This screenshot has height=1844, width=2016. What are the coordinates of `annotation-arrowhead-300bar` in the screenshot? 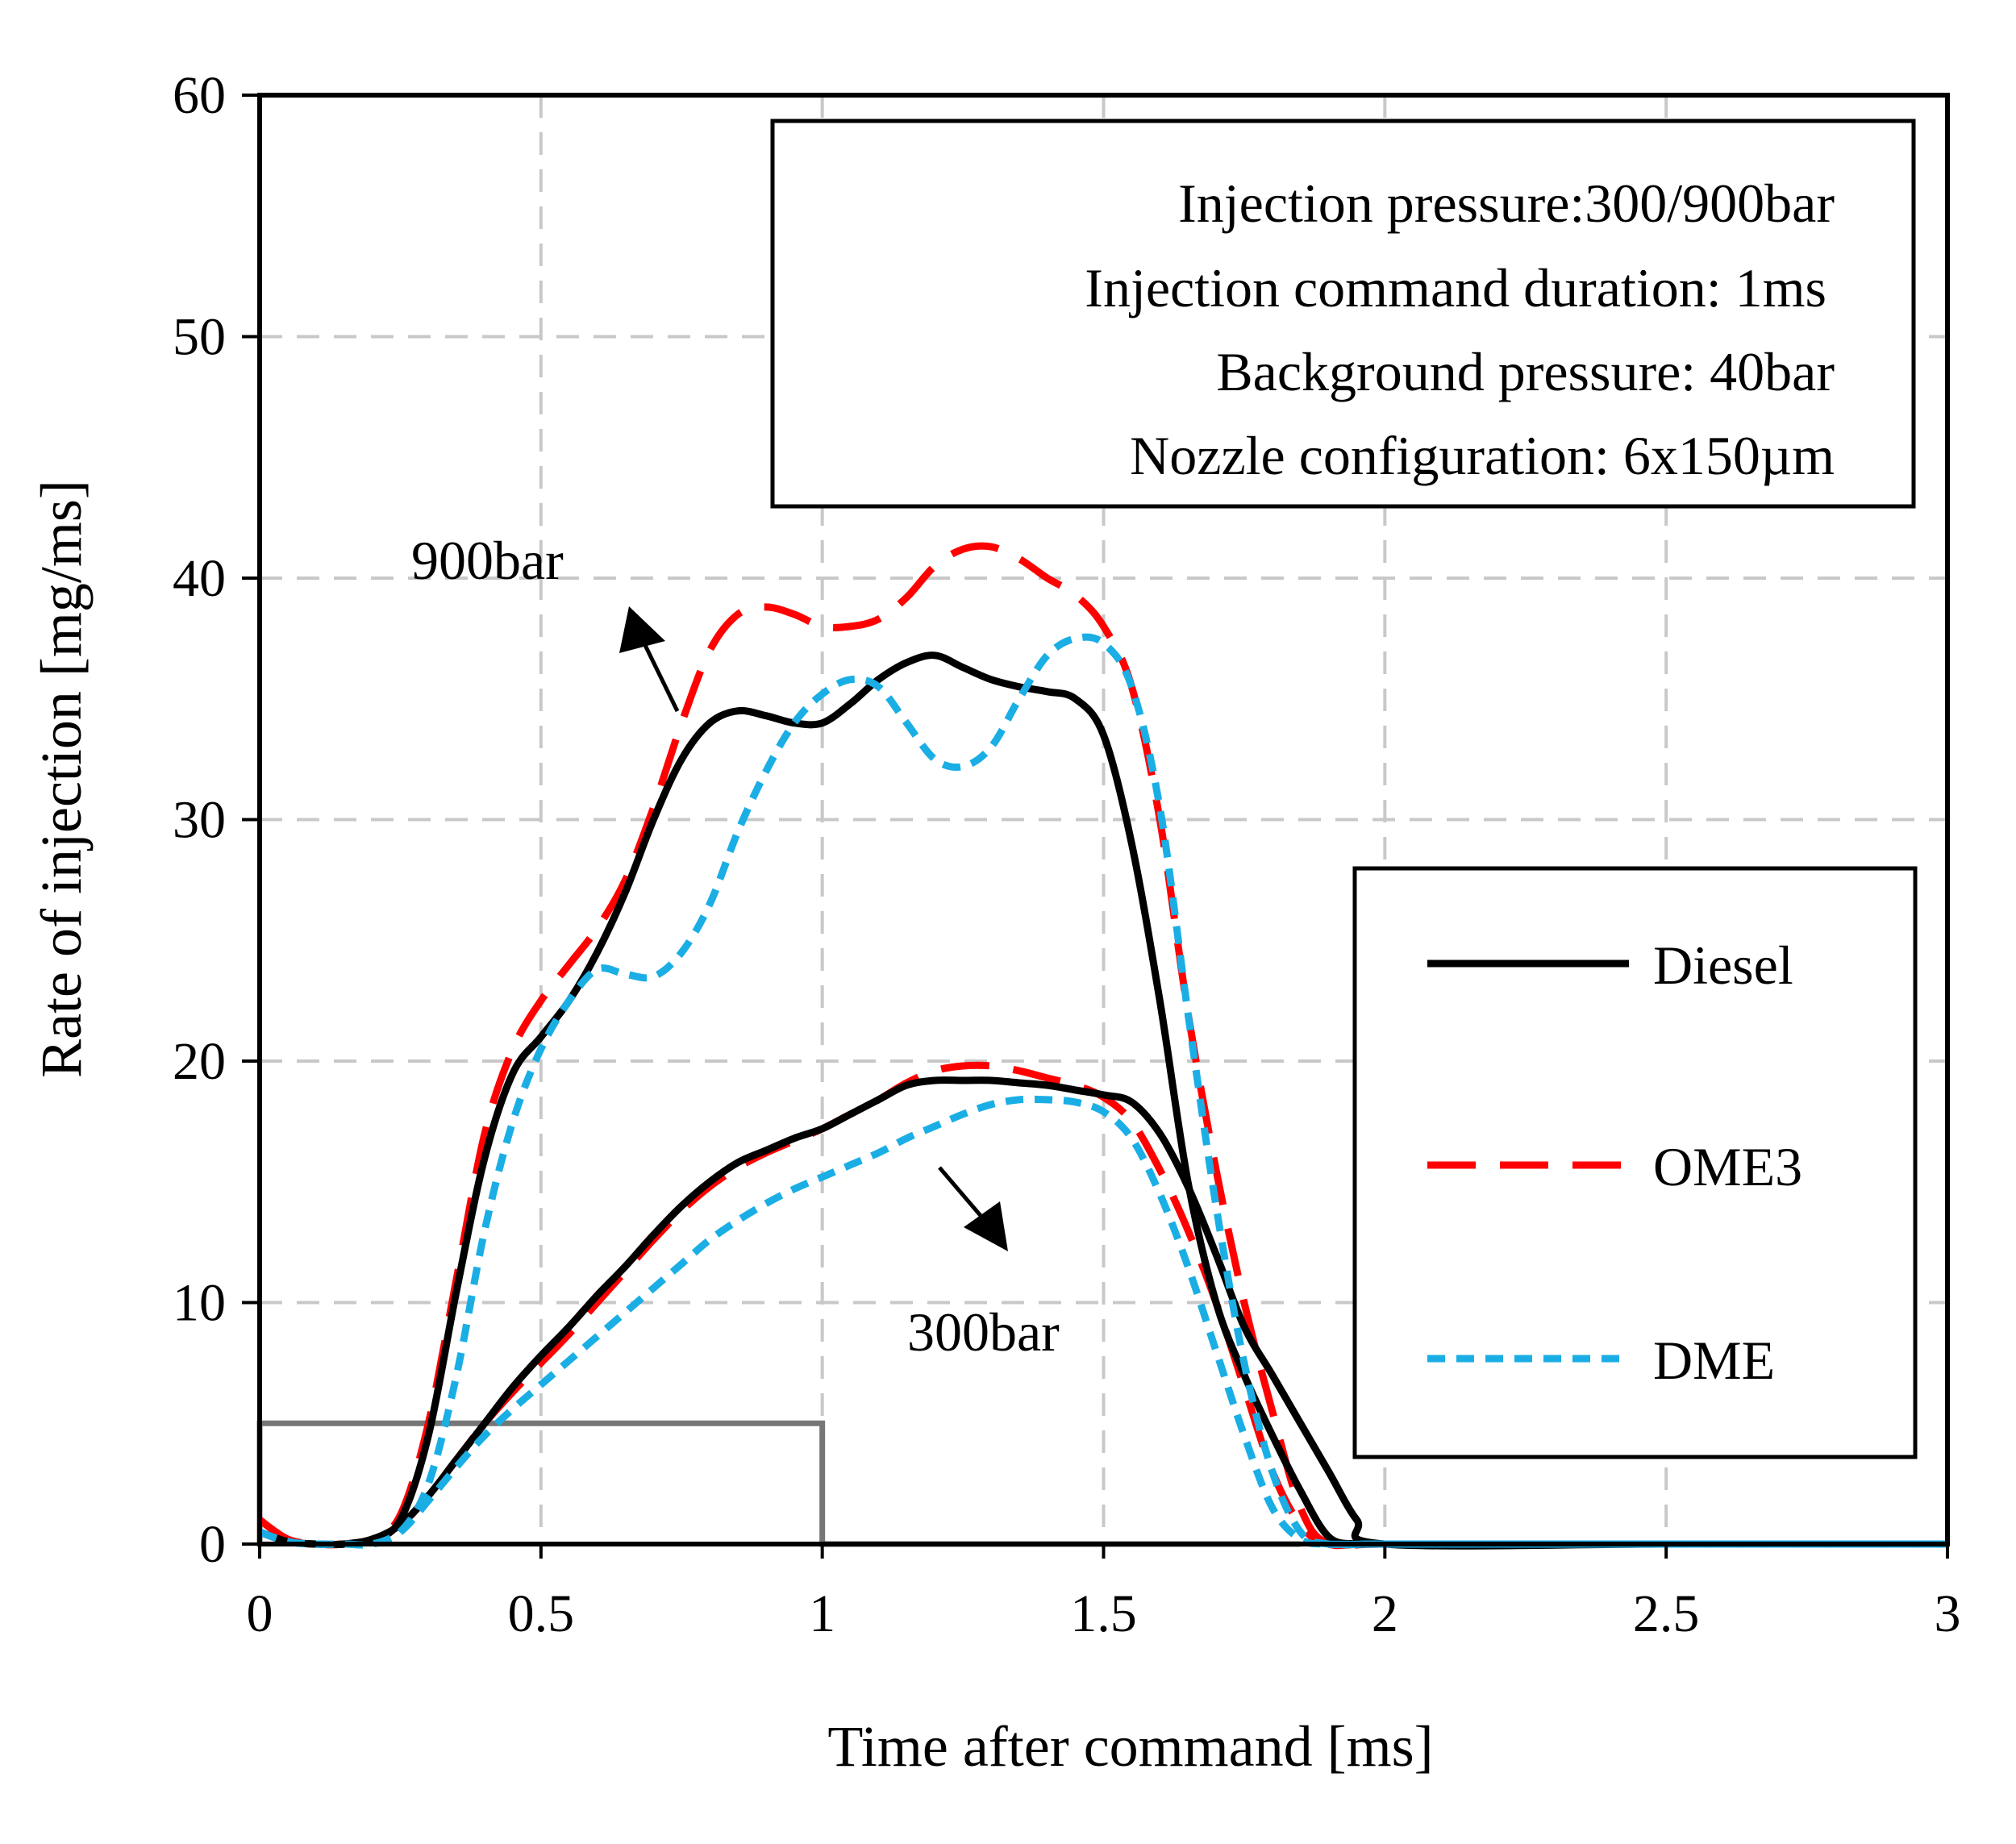 It's located at (986, 1226).